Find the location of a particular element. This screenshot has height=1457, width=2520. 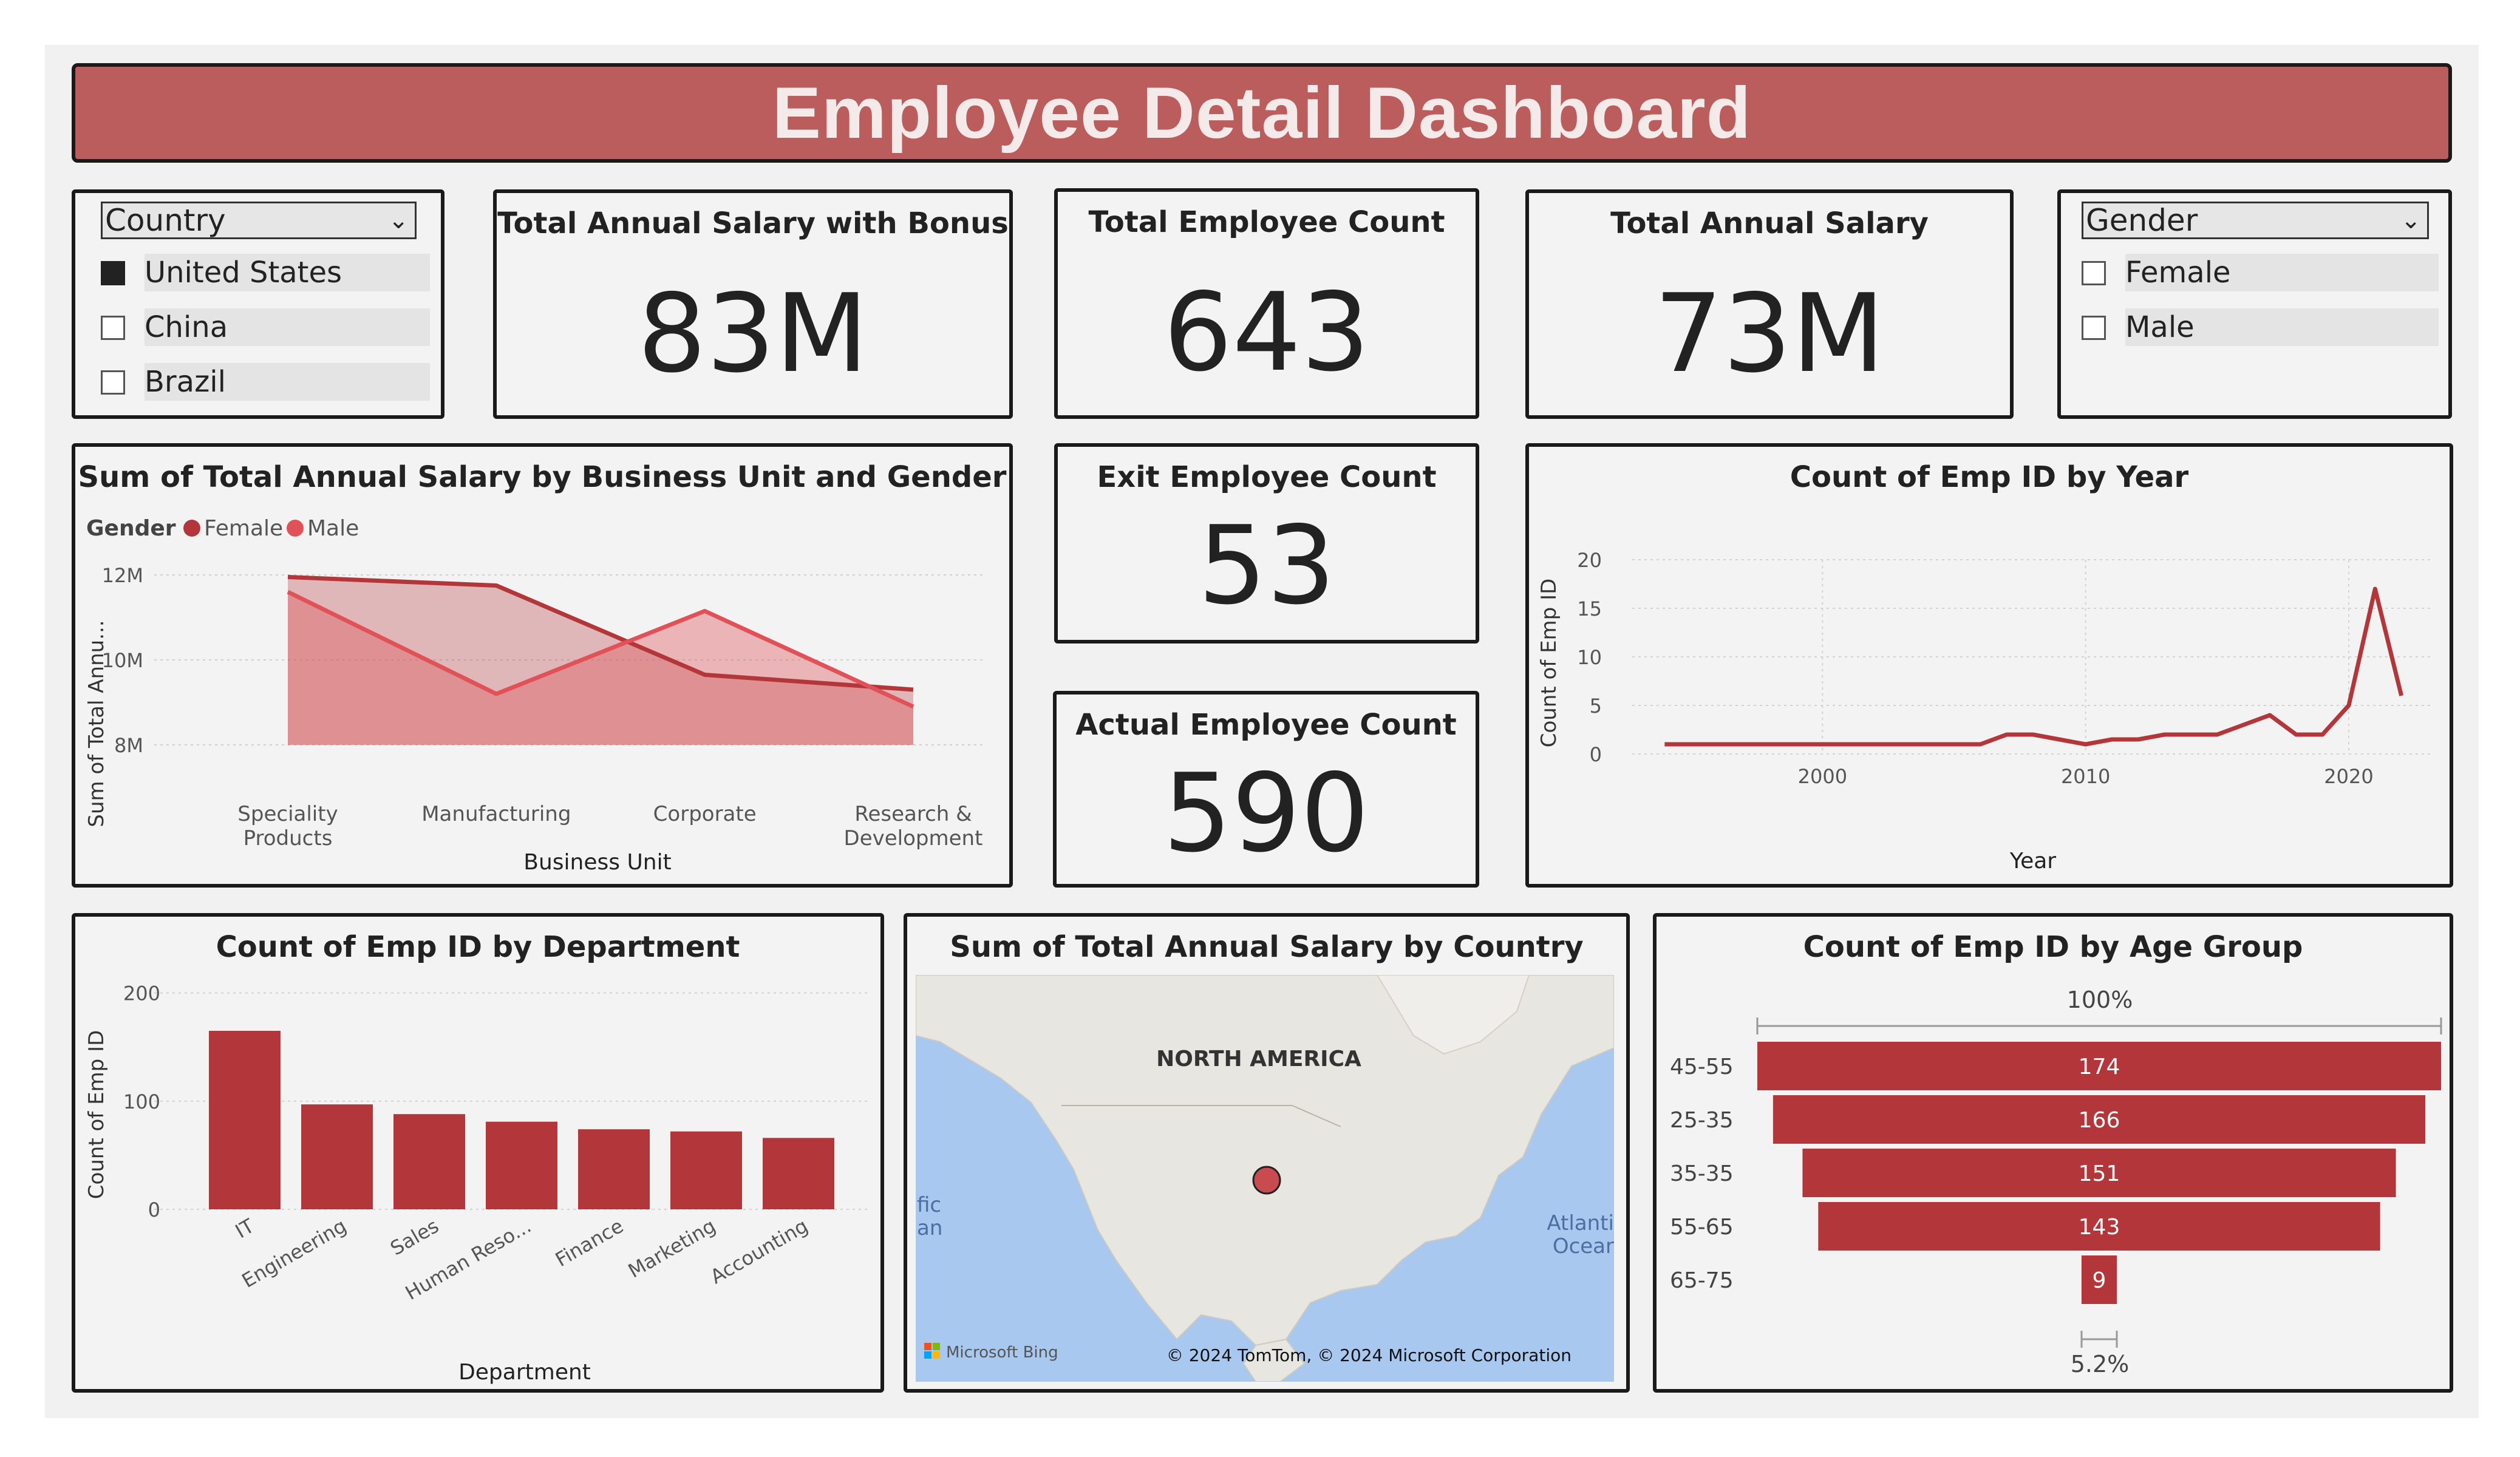

funnel-top-bracket is located at coordinates (2099, 1025).